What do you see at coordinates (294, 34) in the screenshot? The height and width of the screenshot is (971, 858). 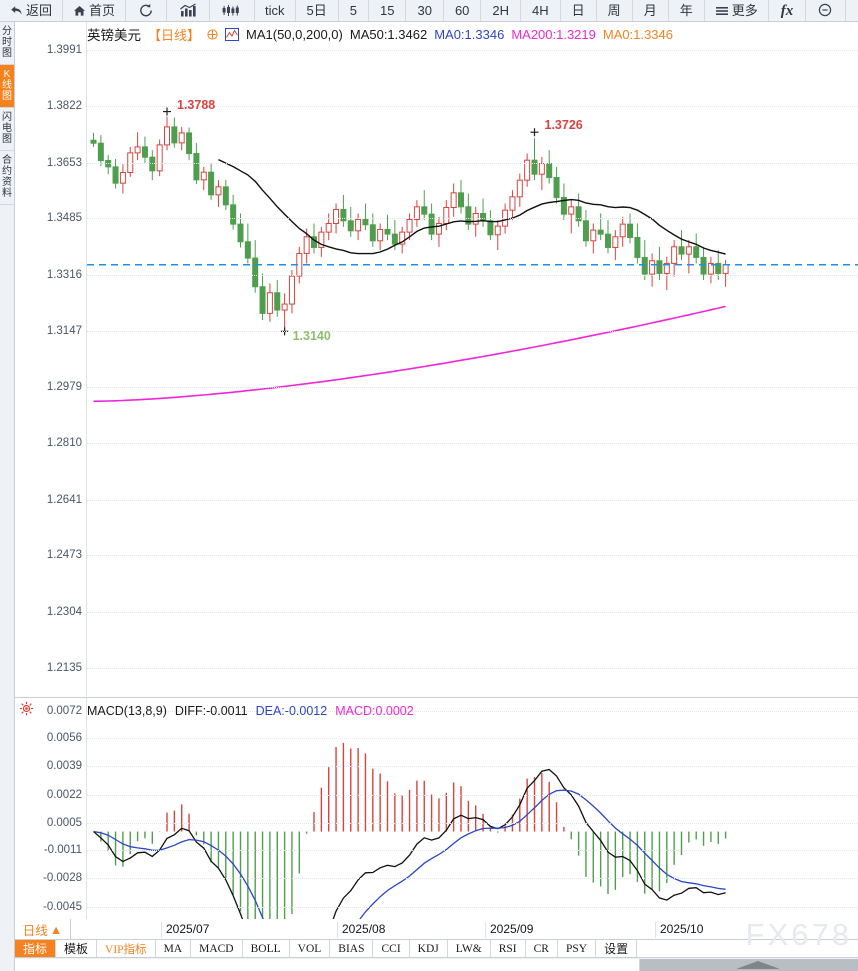 I see `ma-params-label: MA1(50,0,200,0)` at bounding box center [294, 34].